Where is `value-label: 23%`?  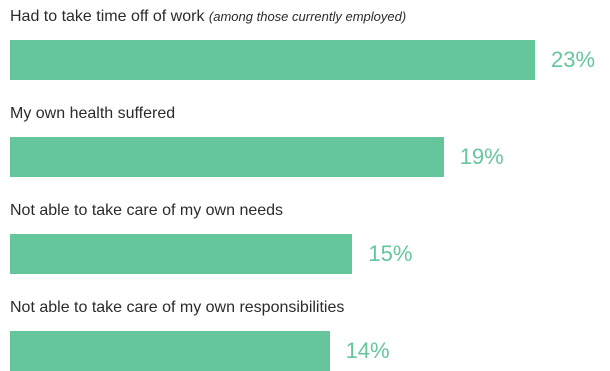
value-label: 23% is located at coordinates (573, 59).